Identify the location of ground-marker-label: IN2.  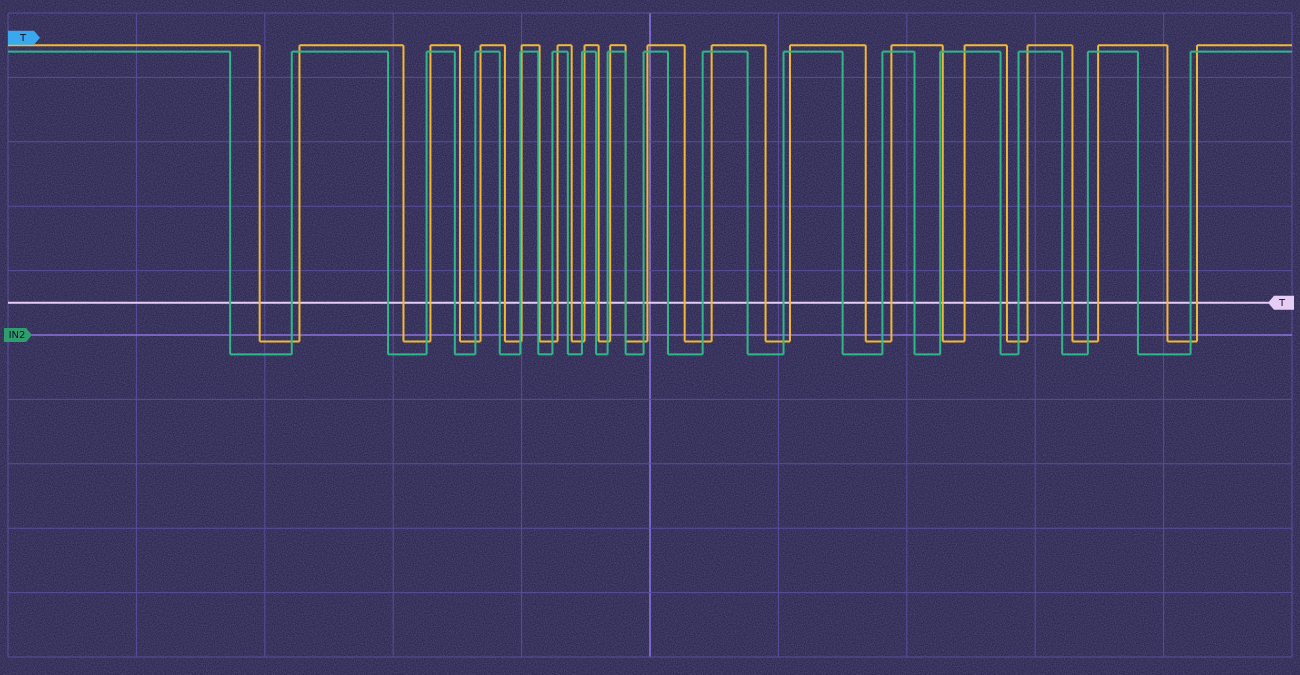
(17, 335).